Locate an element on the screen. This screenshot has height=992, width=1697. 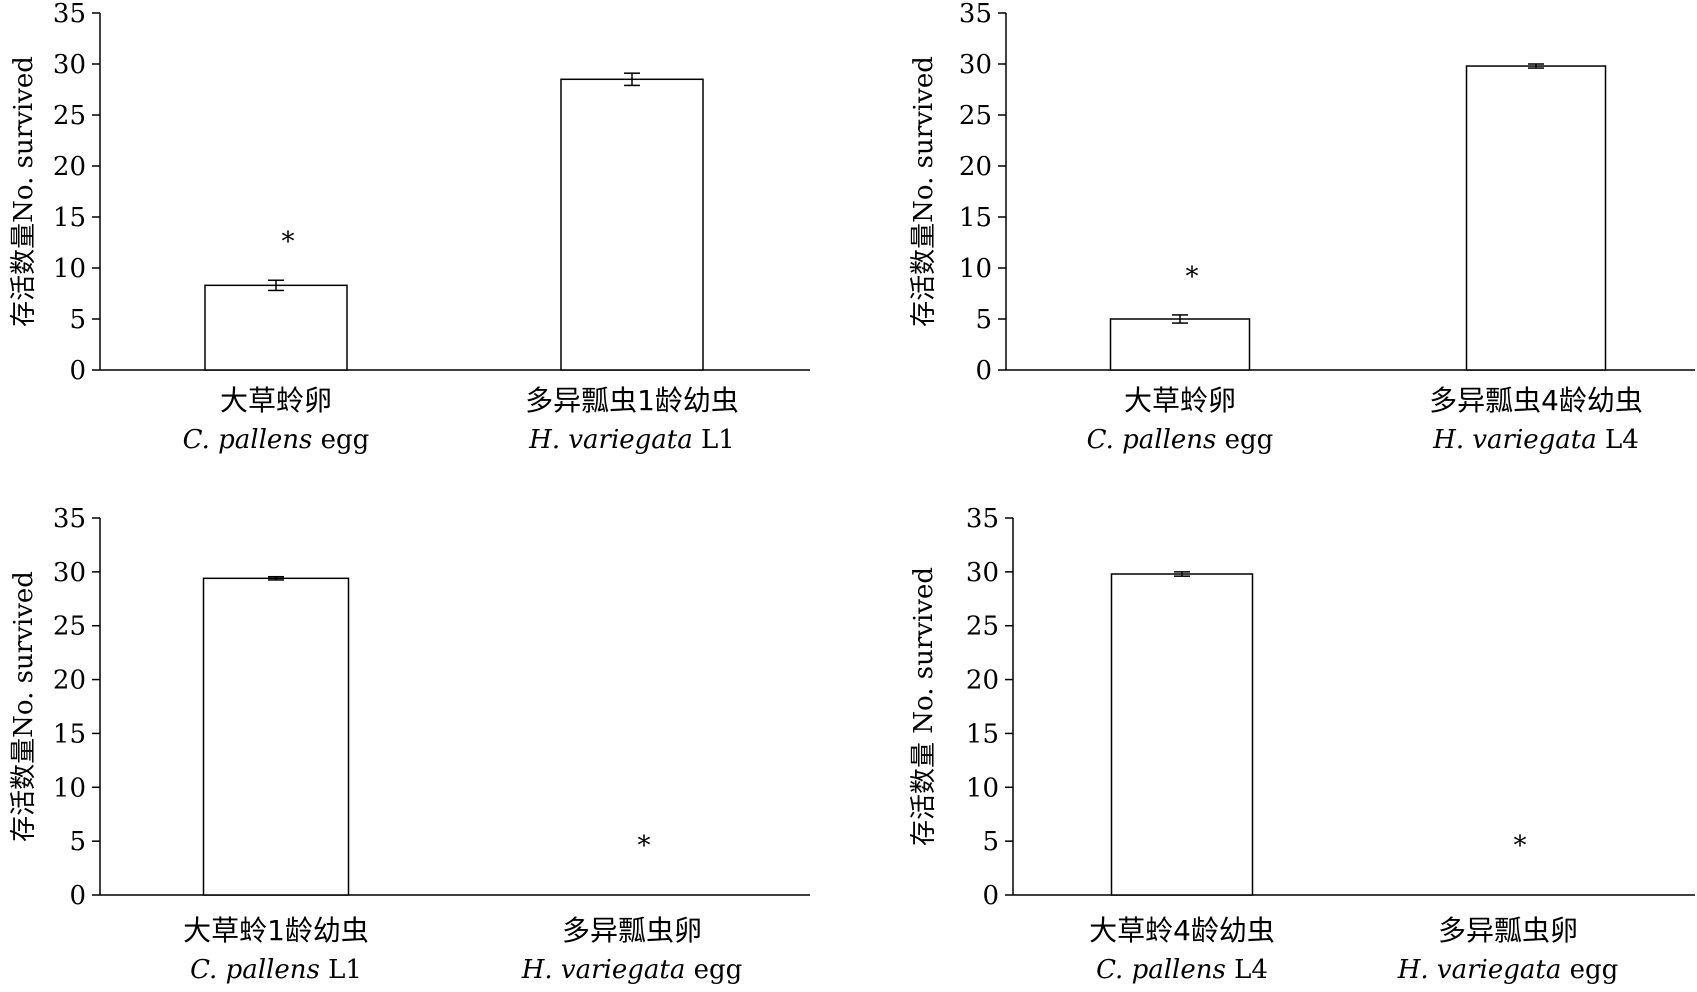
category-label-en: C. pallens L4 is located at coordinates (1182, 970).